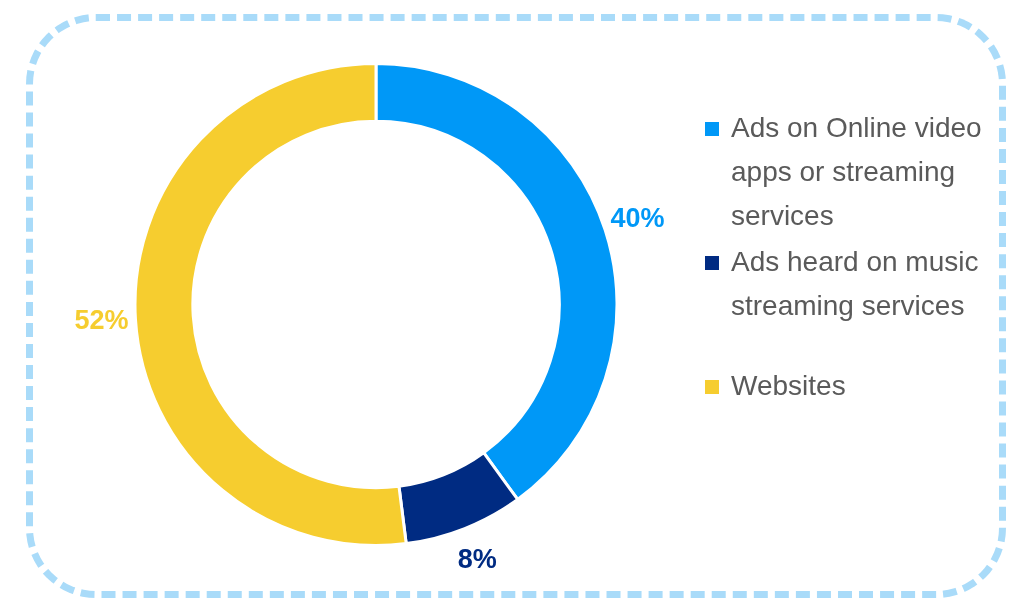 This screenshot has width=1031, height=609. I want to click on data-label: 8%, so click(477, 558).